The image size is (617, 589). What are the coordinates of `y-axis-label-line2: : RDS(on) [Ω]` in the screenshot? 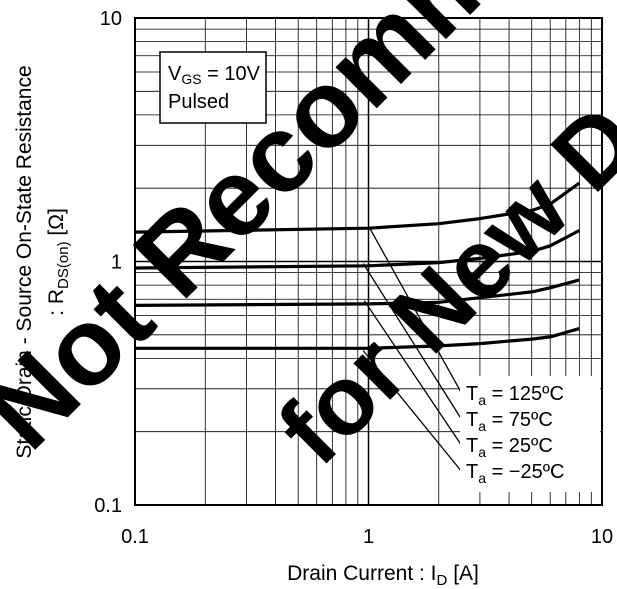 It's located at (58, 262).